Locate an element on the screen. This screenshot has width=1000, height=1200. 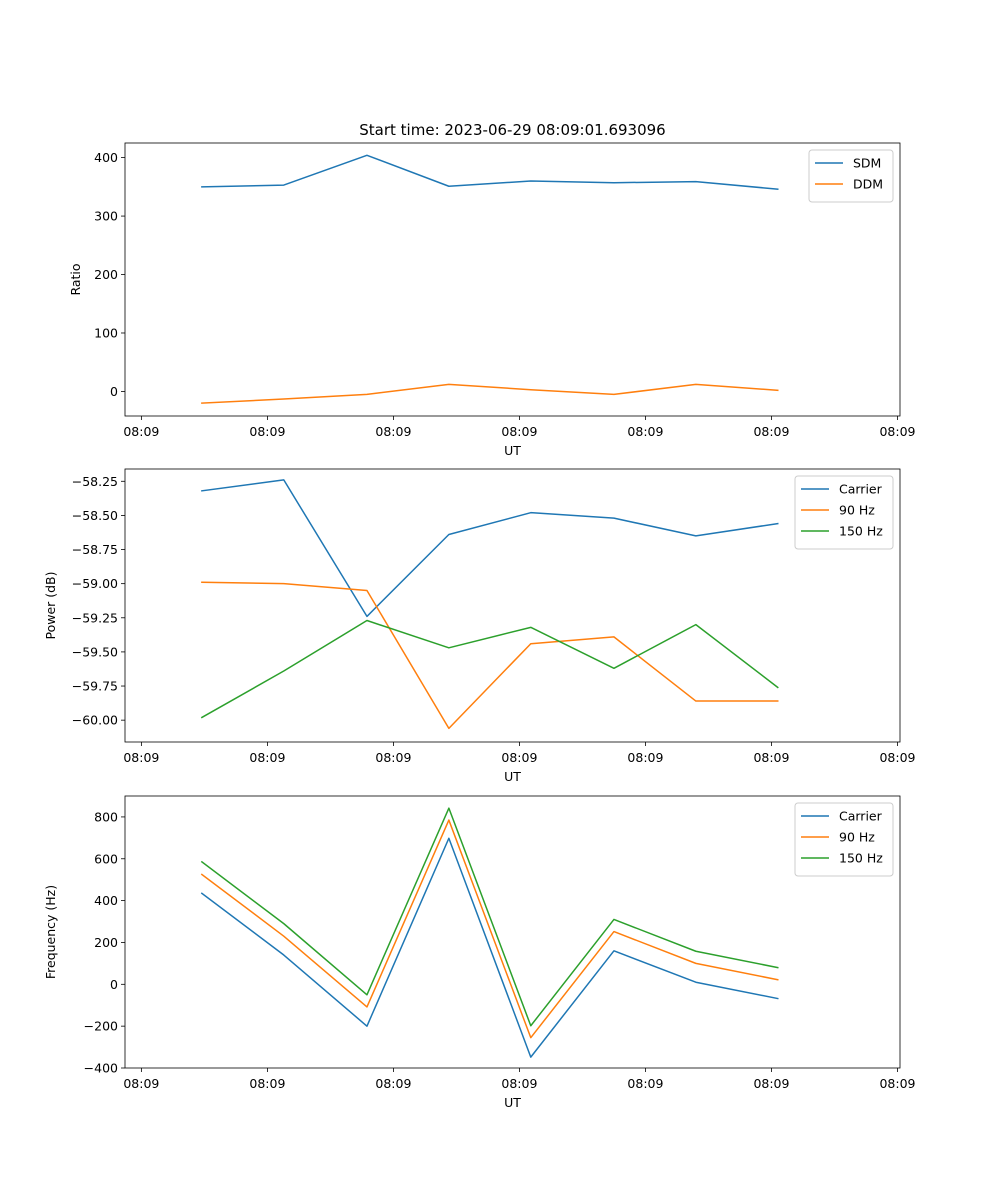
y-axis-label: Frequency (Hz) is located at coordinates (50, 932).